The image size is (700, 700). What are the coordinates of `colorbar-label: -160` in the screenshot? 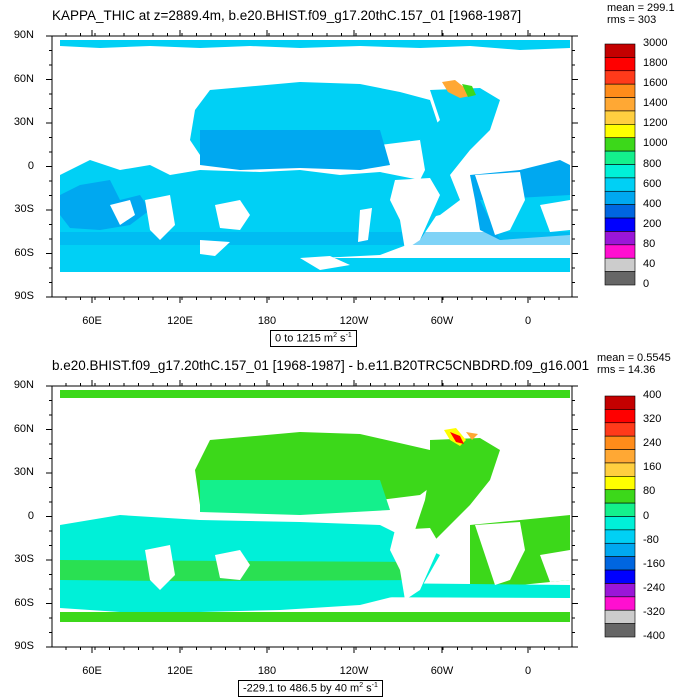 It's located at (654, 563).